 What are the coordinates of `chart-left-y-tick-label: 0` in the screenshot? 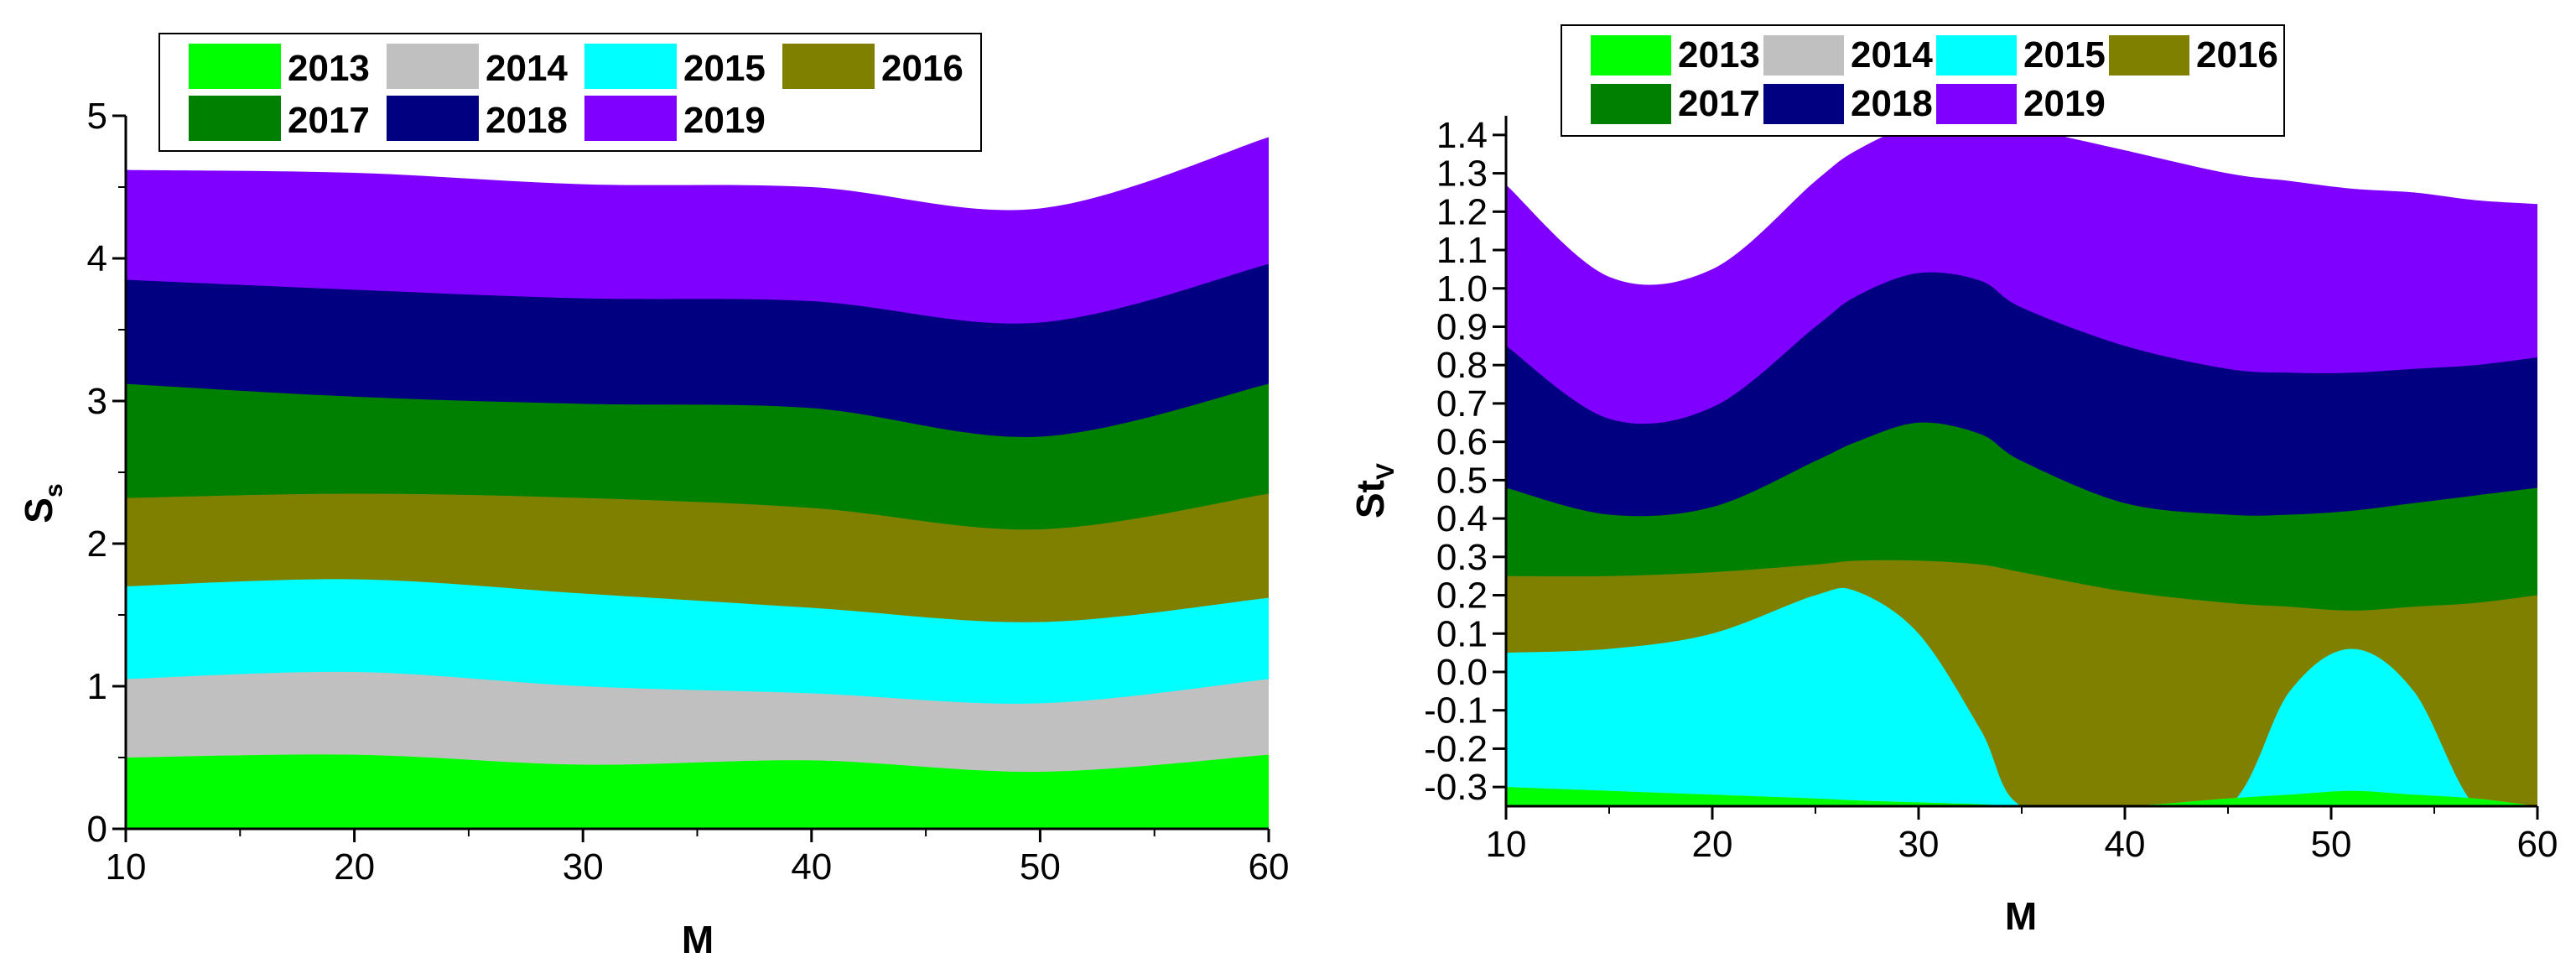 It's located at (97, 829).